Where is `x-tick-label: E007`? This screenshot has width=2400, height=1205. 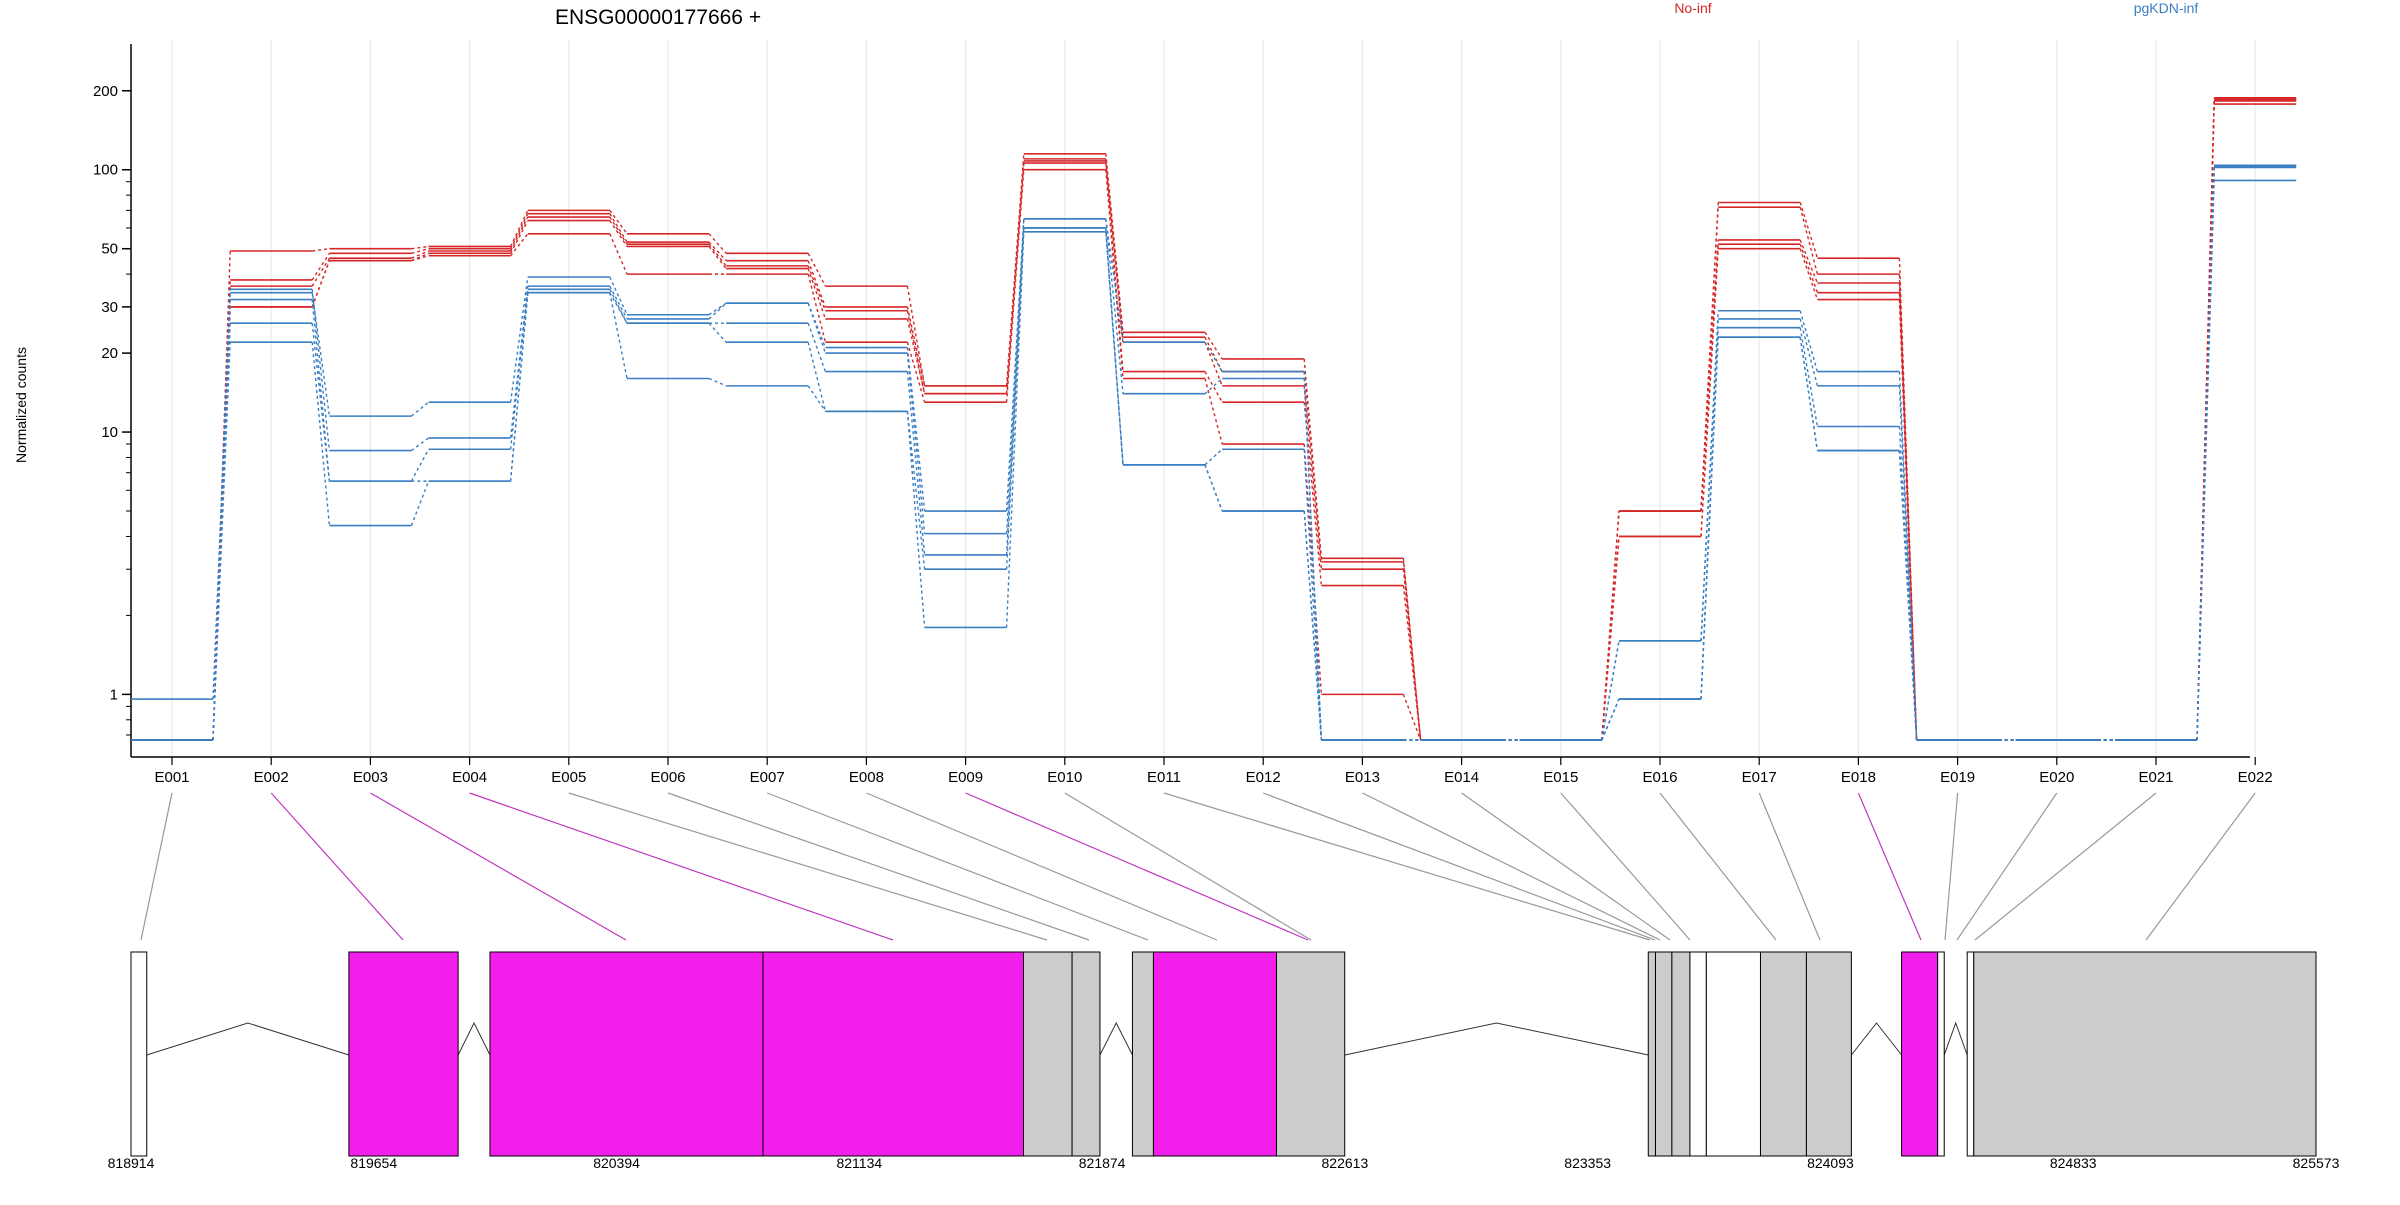 x-tick-label: E007 is located at coordinates (767, 777).